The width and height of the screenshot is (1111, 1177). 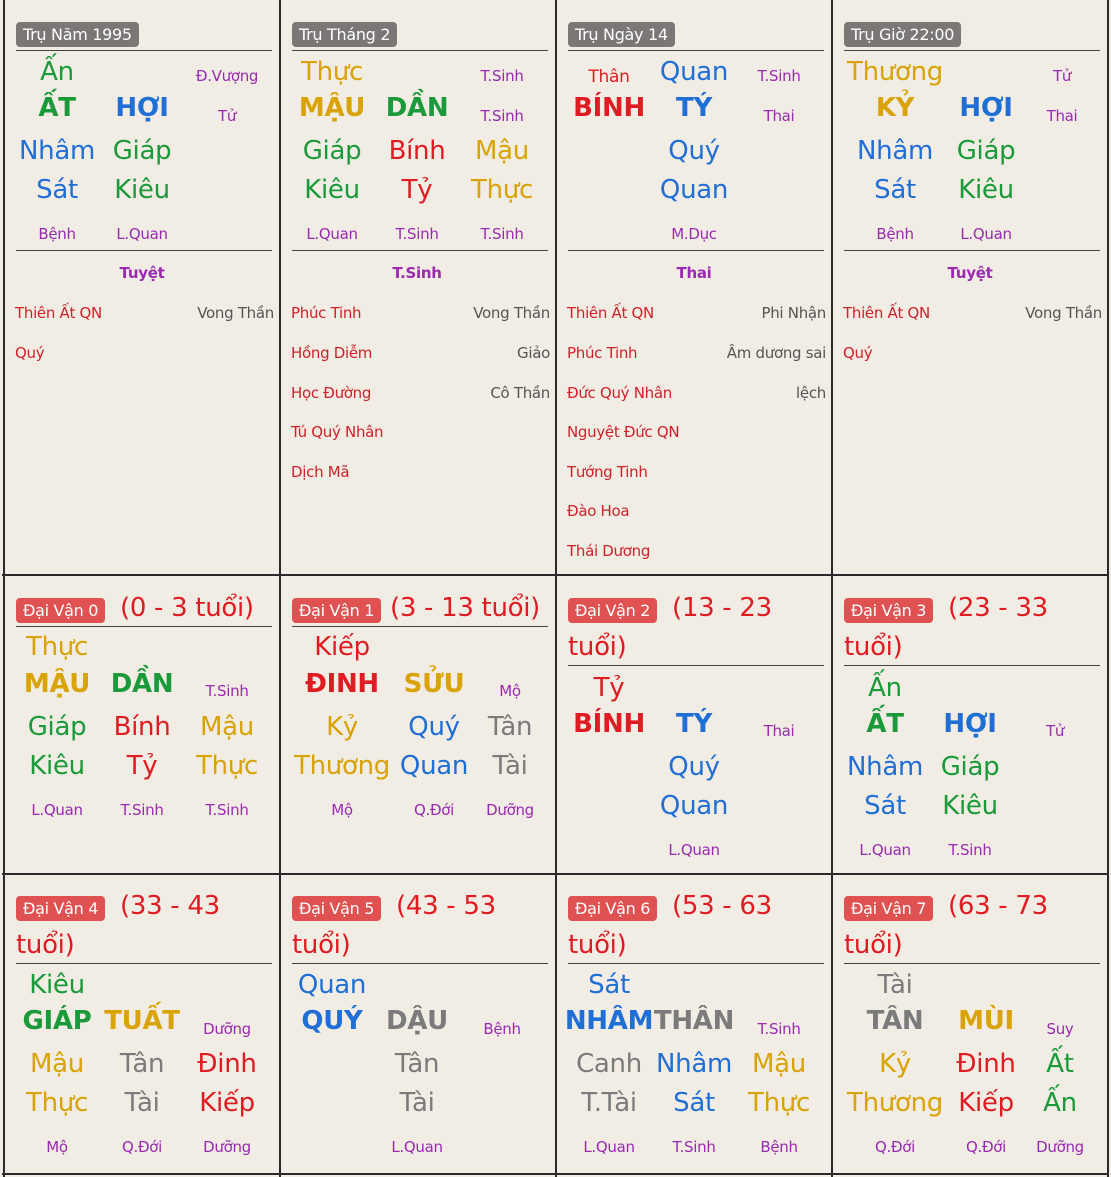 I want to click on dai-van-char: Tử, so click(x=1055, y=730).